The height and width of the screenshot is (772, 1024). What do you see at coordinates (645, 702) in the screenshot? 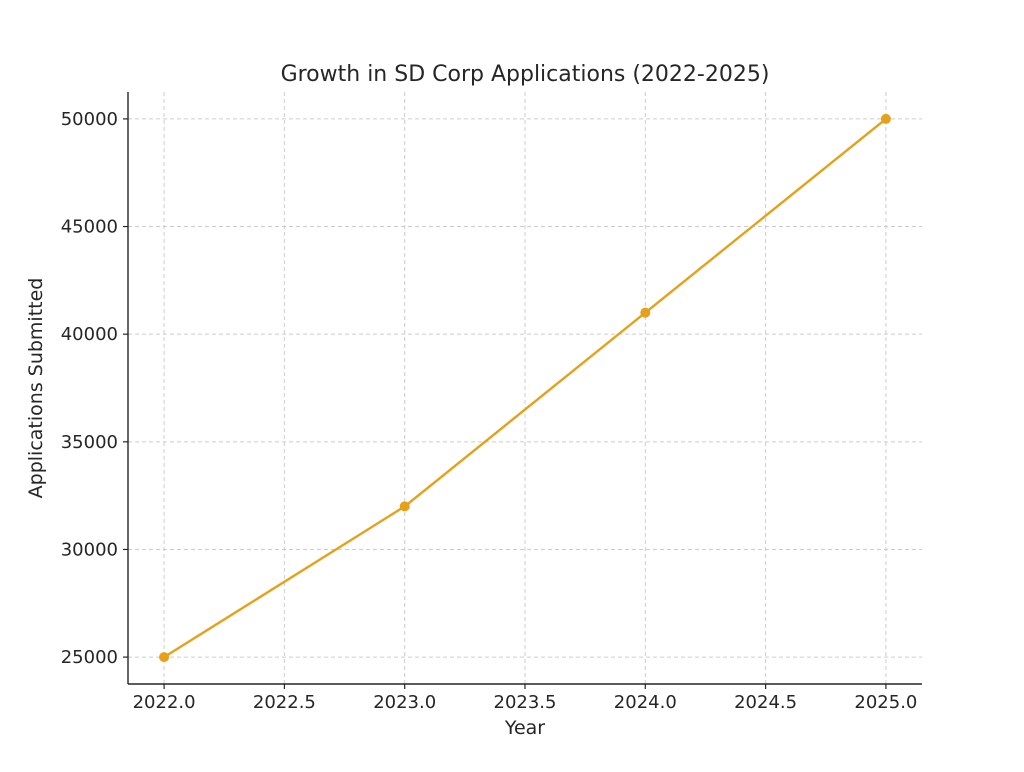
I see `x-tick-label: 2024.0` at bounding box center [645, 702].